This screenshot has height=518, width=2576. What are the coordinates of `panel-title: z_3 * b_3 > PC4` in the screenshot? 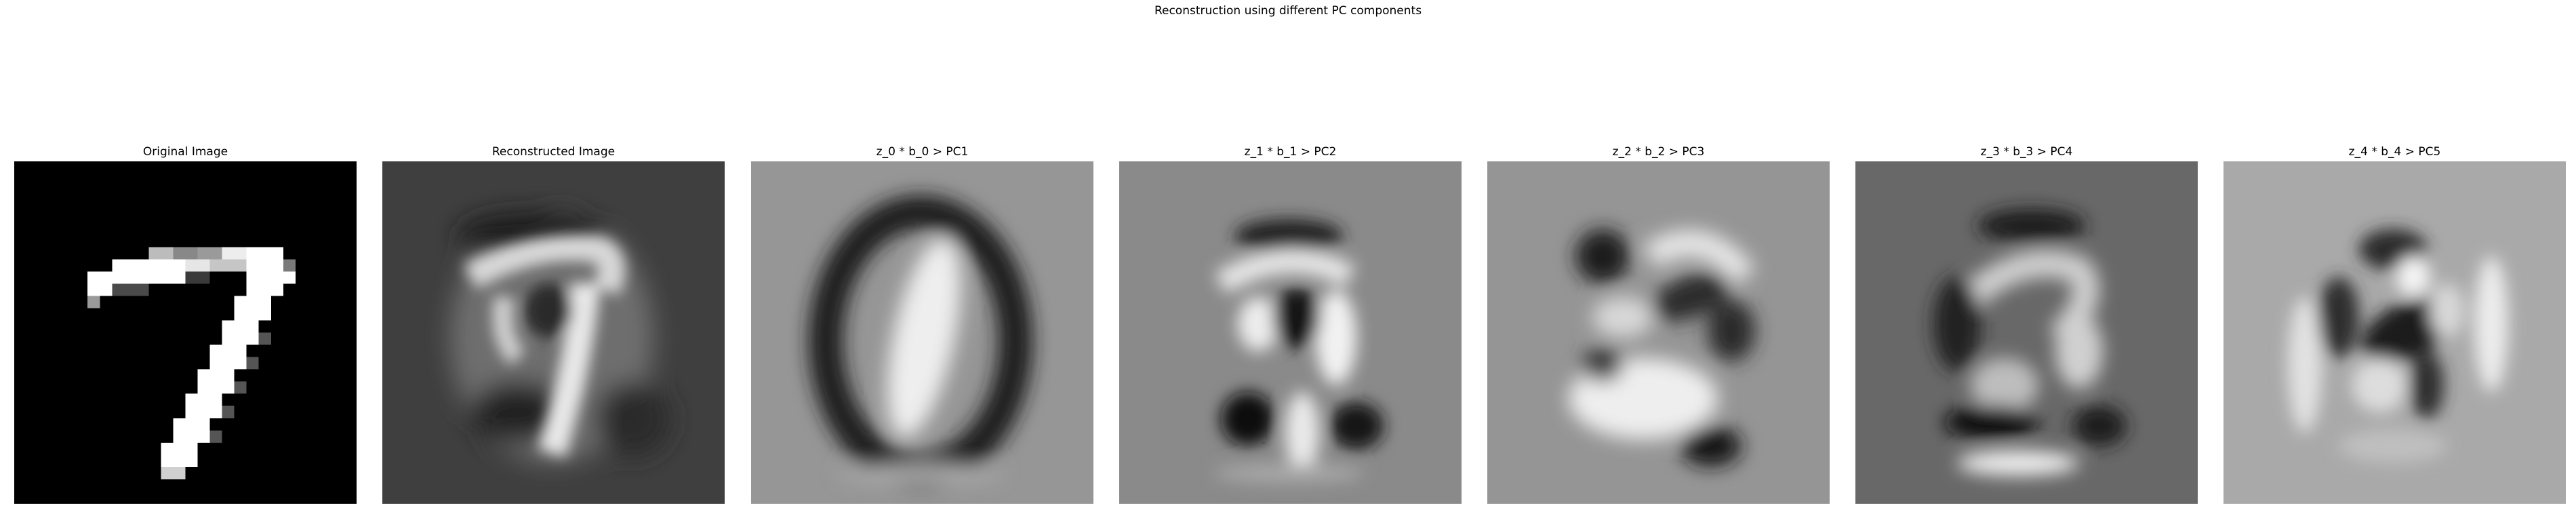 It's located at (2026, 152).